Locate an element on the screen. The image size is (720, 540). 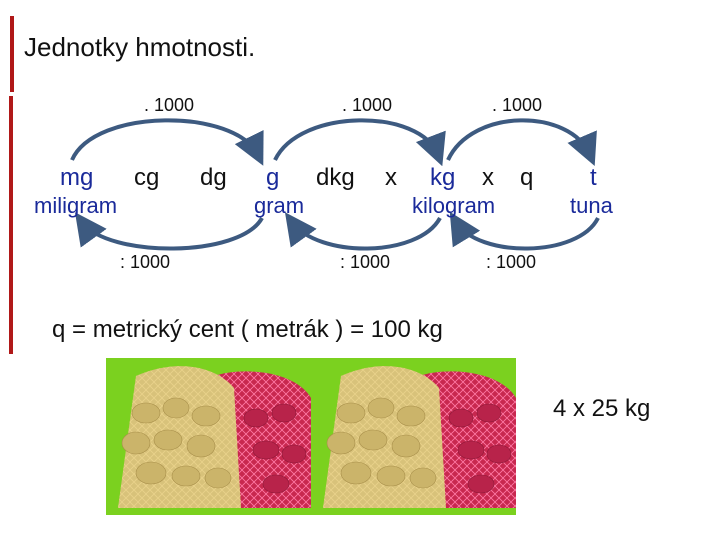
name-tuna: tuna is located at coordinates (591, 205).